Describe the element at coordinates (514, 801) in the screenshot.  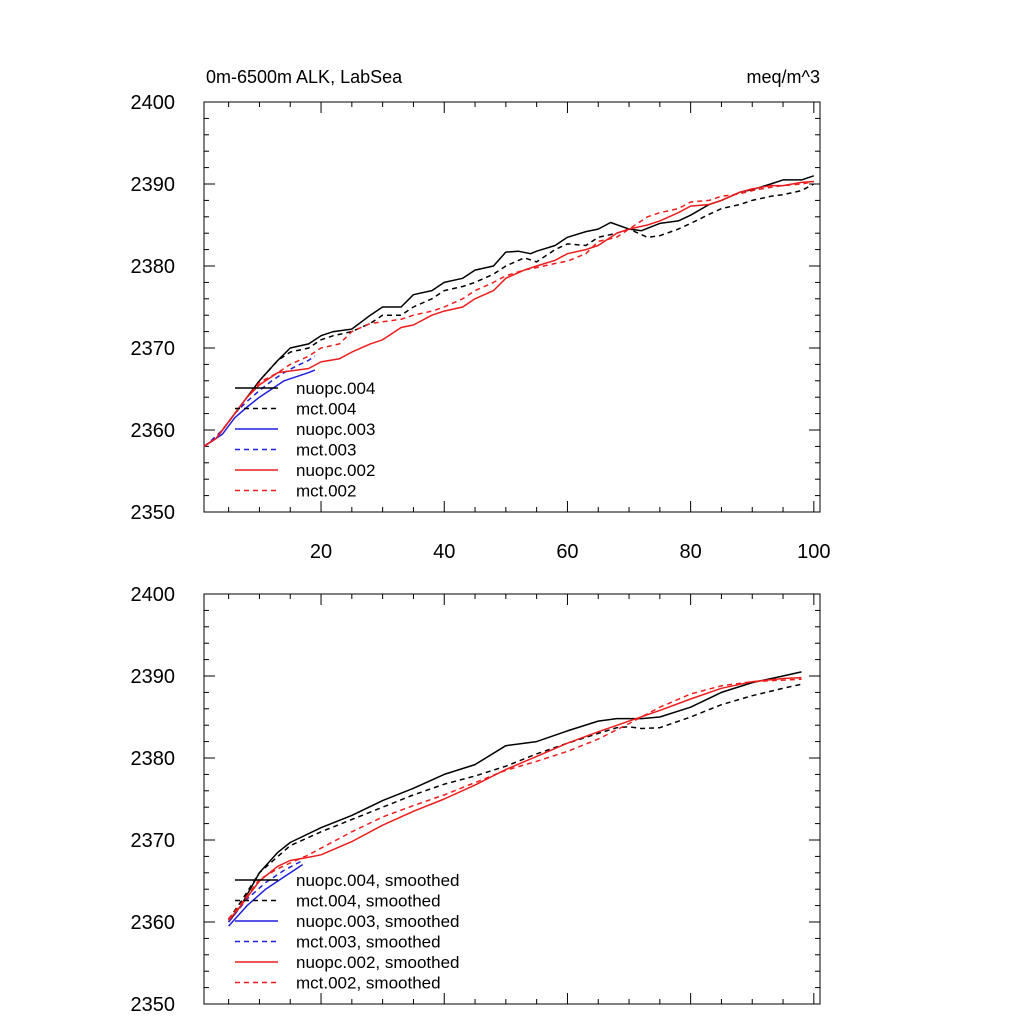
I see `series-line-mct-004-smoothed` at that location.